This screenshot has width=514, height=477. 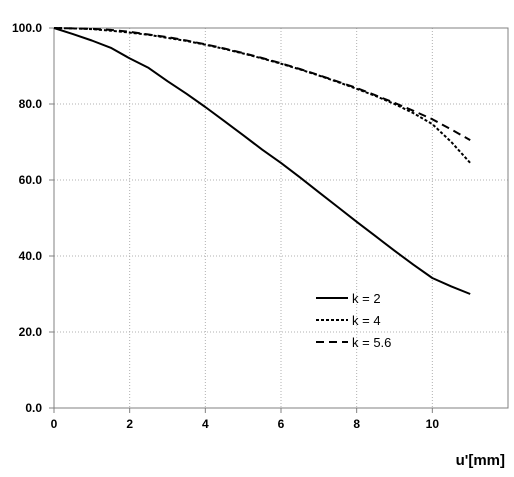 I want to click on x-tick-label: 0, so click(x=54, y=424).